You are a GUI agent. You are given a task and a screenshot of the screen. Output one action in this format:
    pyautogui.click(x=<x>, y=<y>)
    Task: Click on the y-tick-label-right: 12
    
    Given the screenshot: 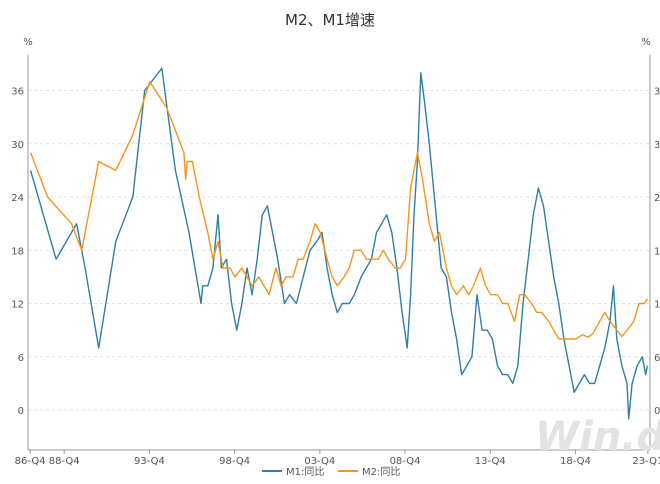 What is the action you would take?
    pyautogui.click(x=657, y=305)
    